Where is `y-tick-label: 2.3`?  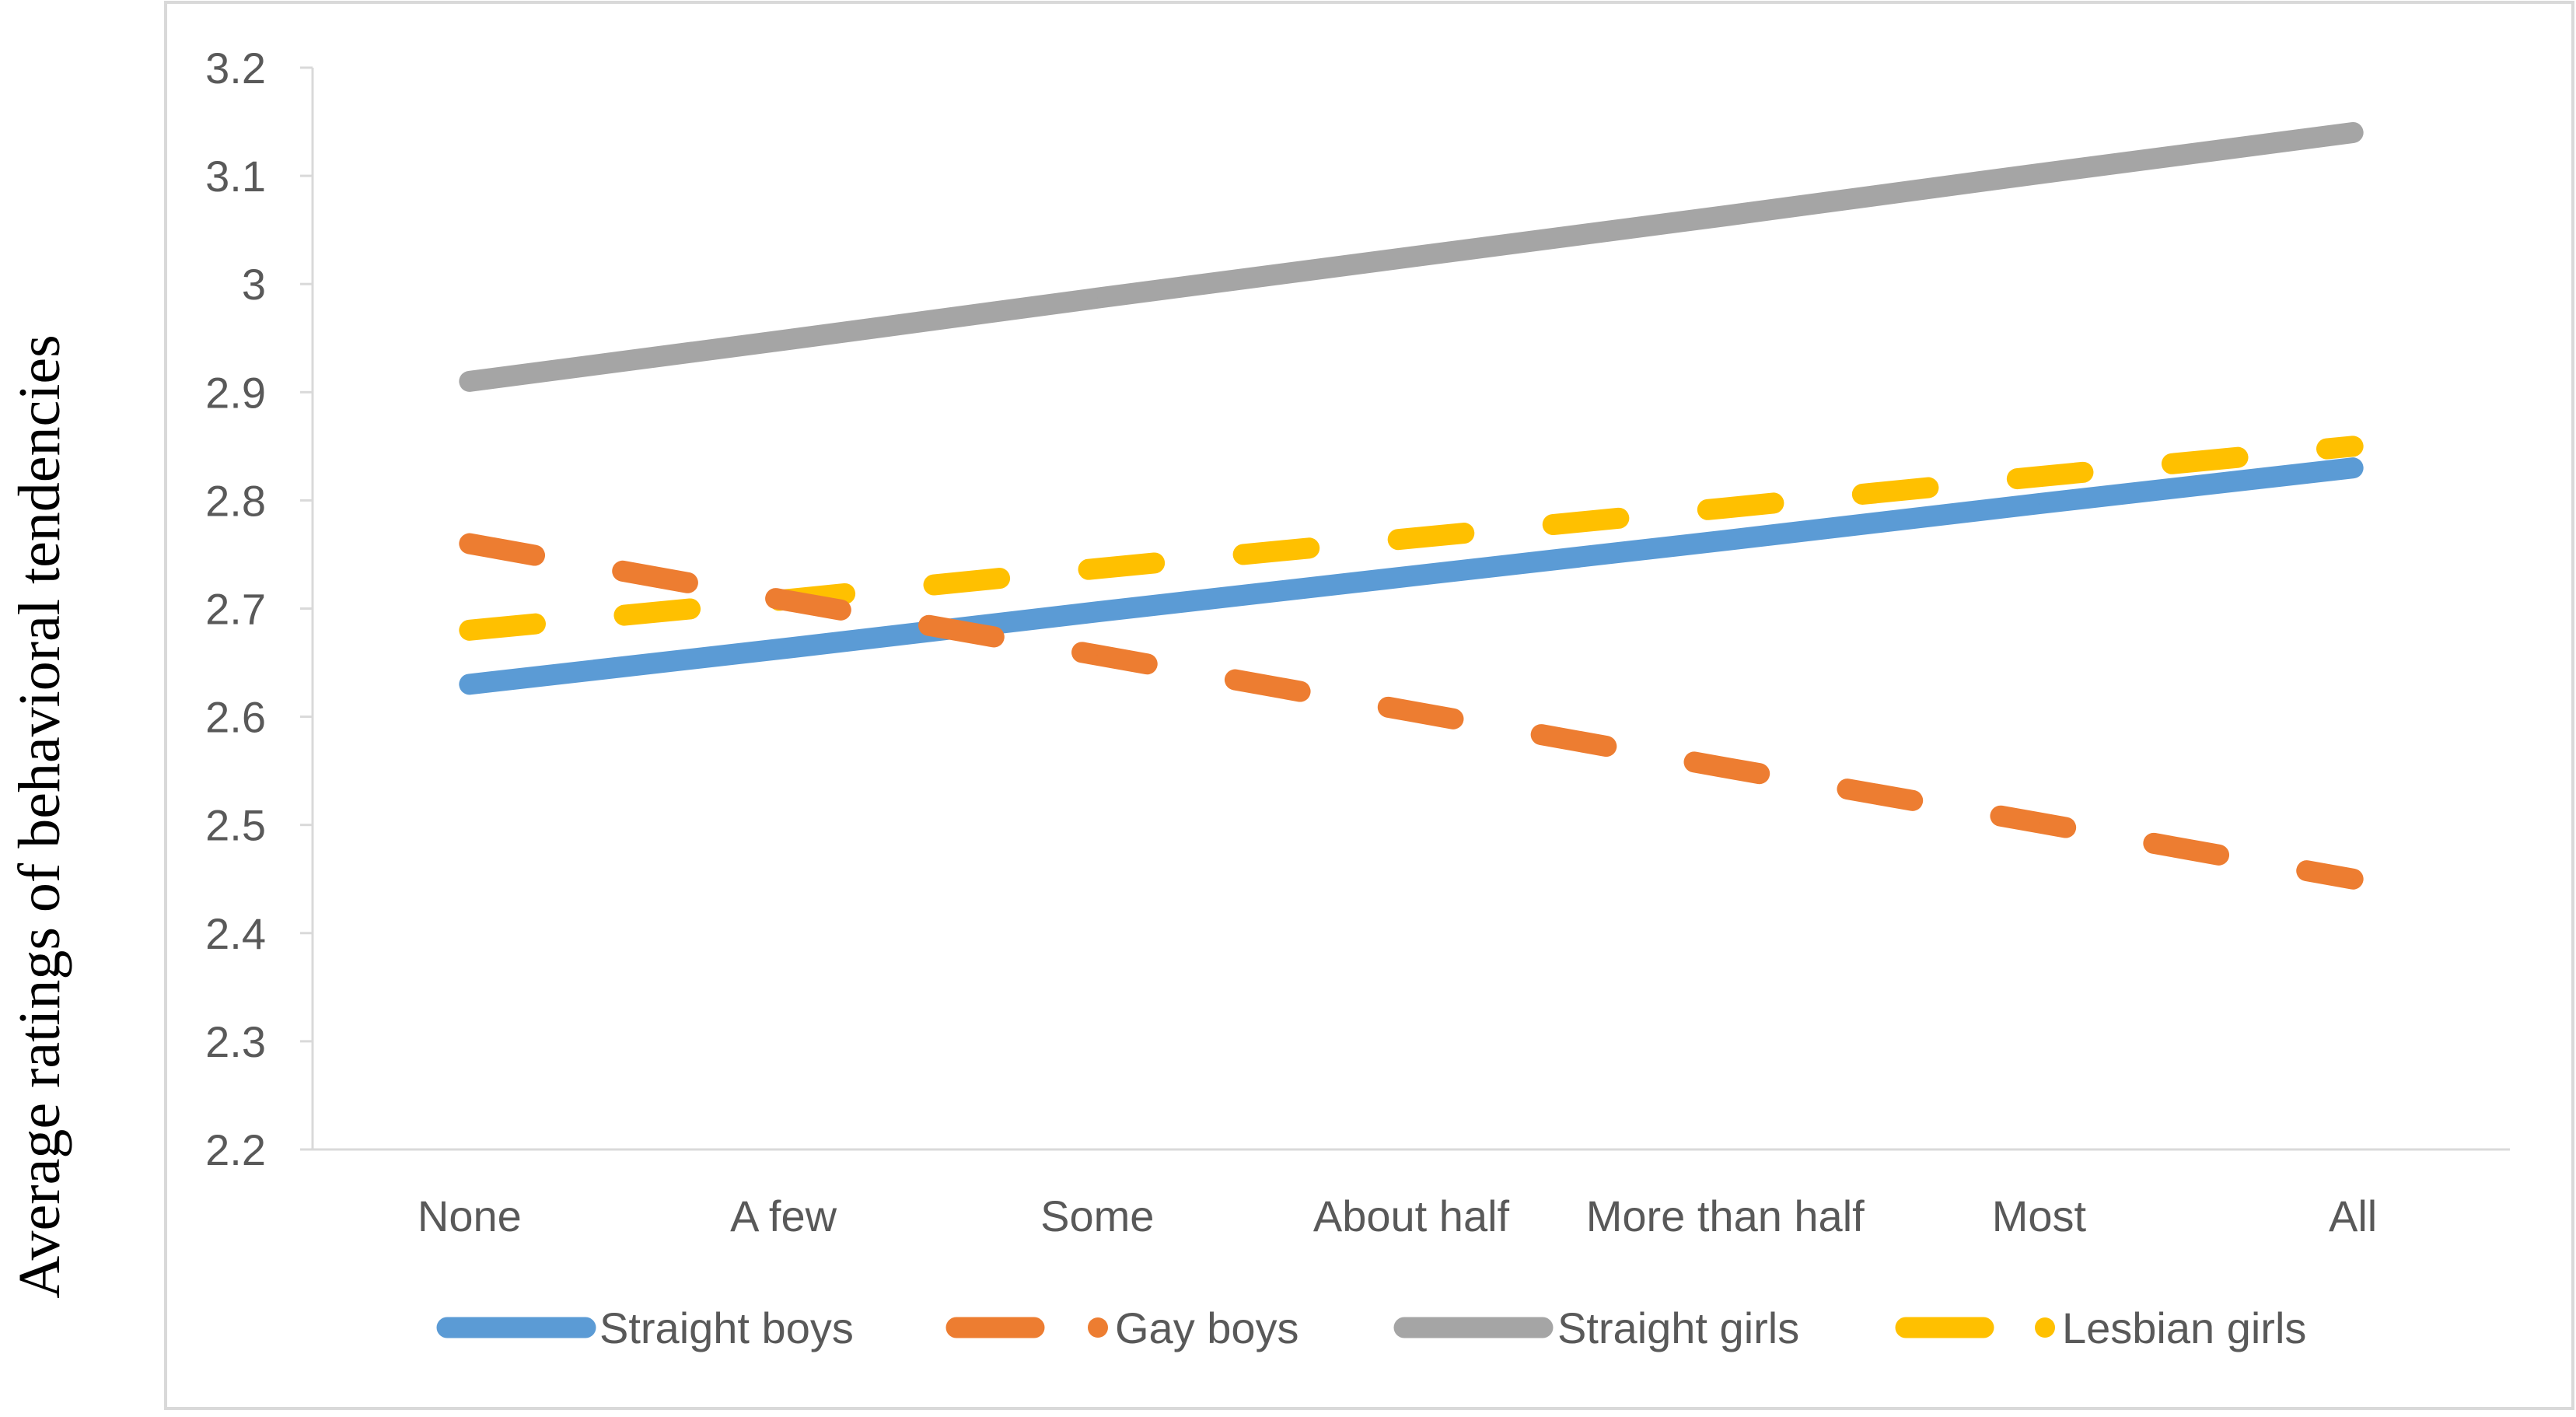
y-tick-label: 2.3 is located at coordinates (235, 1041).